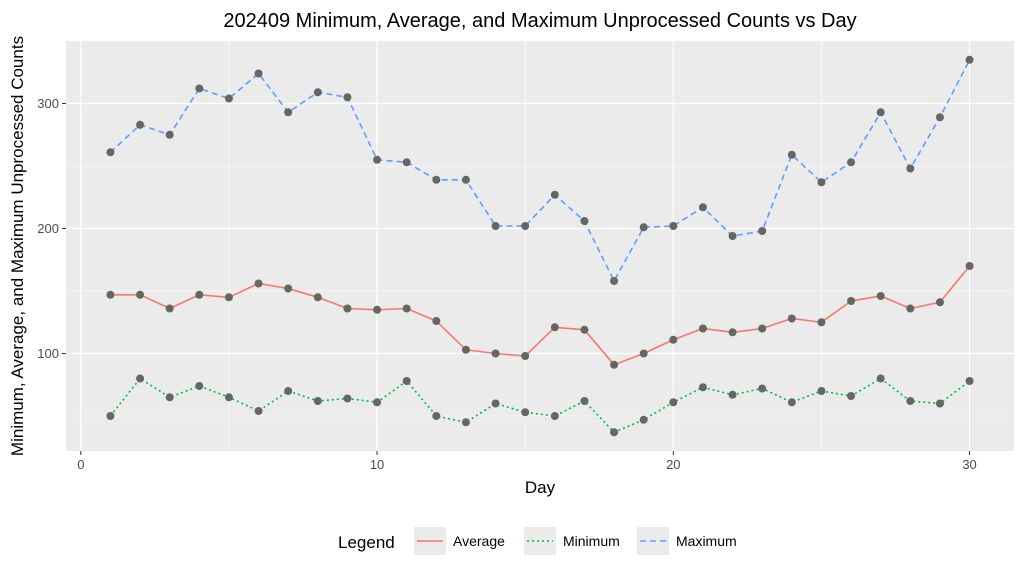  I want to click on y-tick-label: 200, so click(48, 228).